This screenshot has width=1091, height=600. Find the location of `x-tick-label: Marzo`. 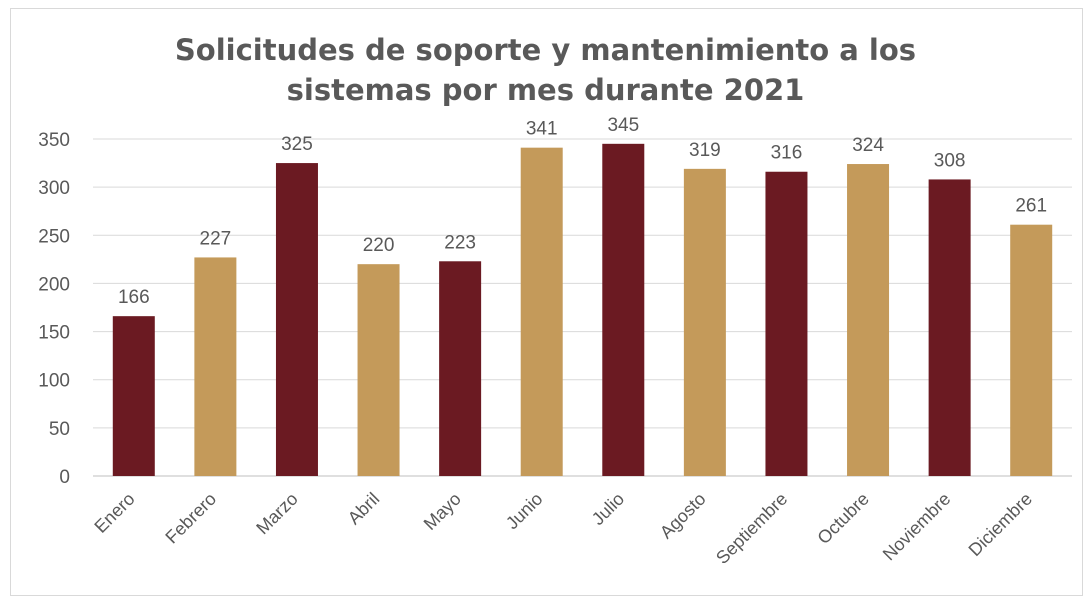

x-tick-label: Marzo is located at coordinates (277, 514).